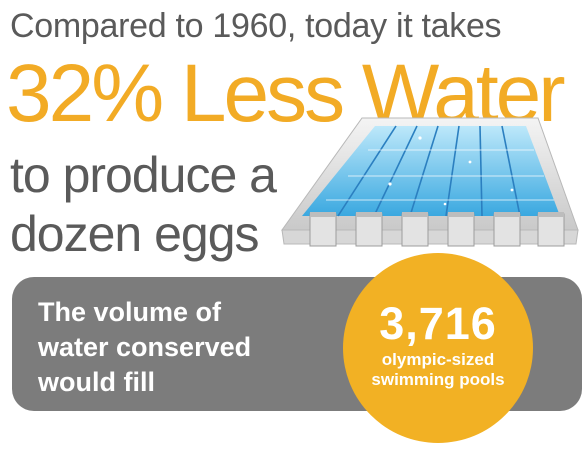  Describe the element at coordinates (256, 26) in the screenshot. I see `intro-text: Compared to 1960, today it takes` at that location.